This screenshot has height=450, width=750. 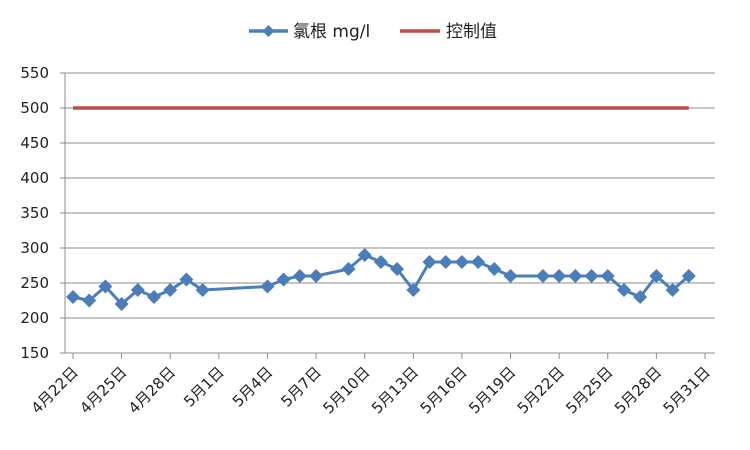 I want to click on y-tick-label: 500, so click(x=34, y=108).